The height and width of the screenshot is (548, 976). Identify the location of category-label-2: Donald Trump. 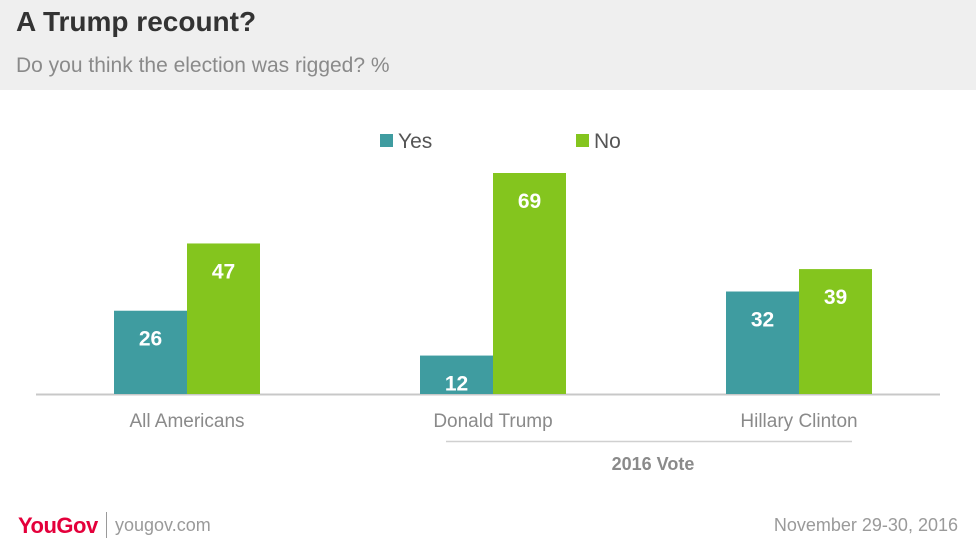
(492, 421).